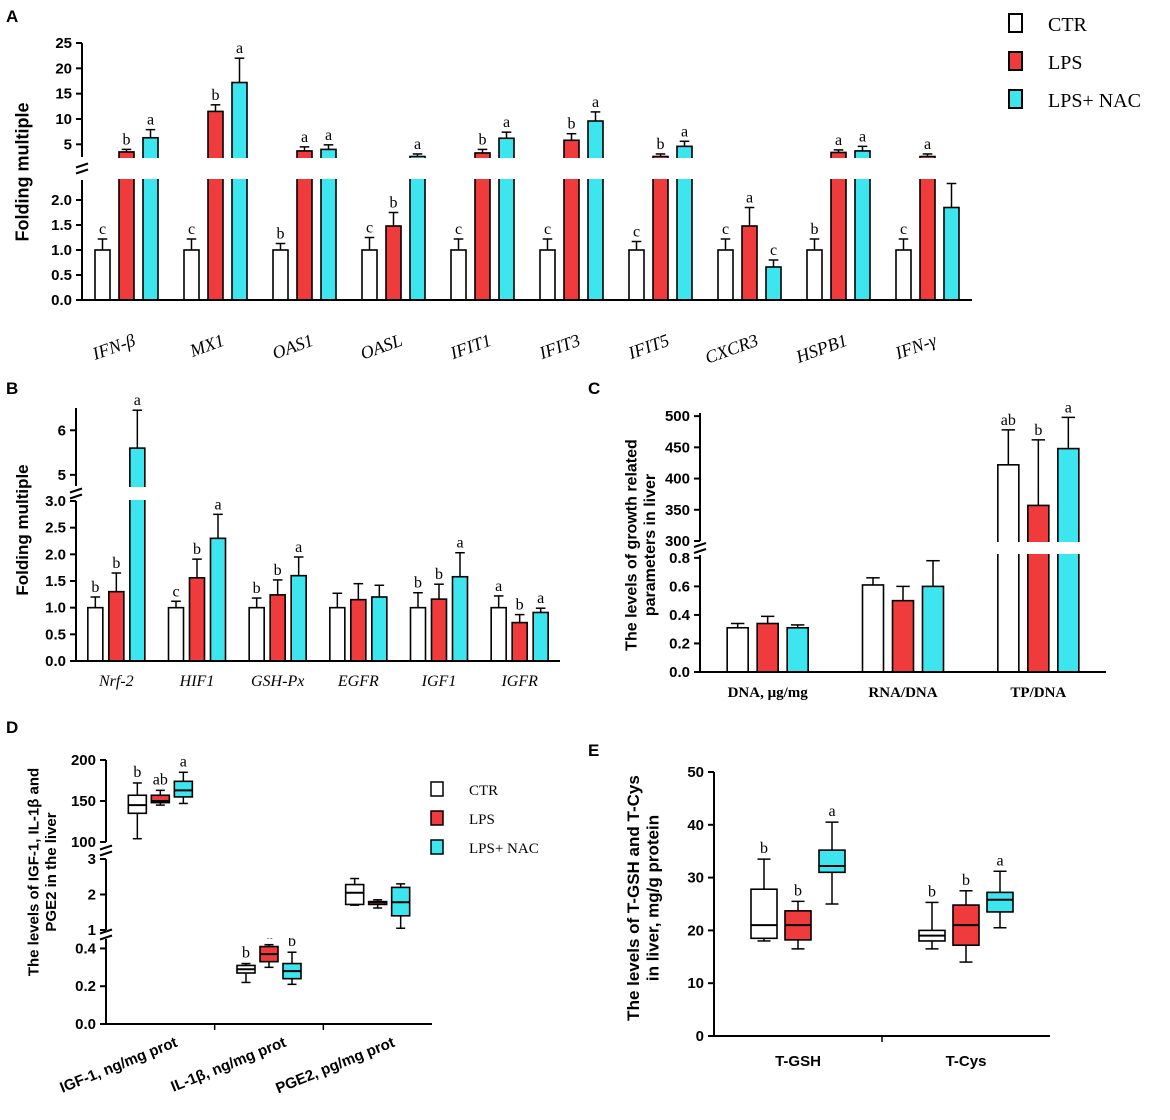 The width and height of the screenshot is (1170, 1120). Describe the element at coordinates (150, 120) in the screenshot. I see `panel-a-bar-ifn-lps-nac-sig: a` at that location.